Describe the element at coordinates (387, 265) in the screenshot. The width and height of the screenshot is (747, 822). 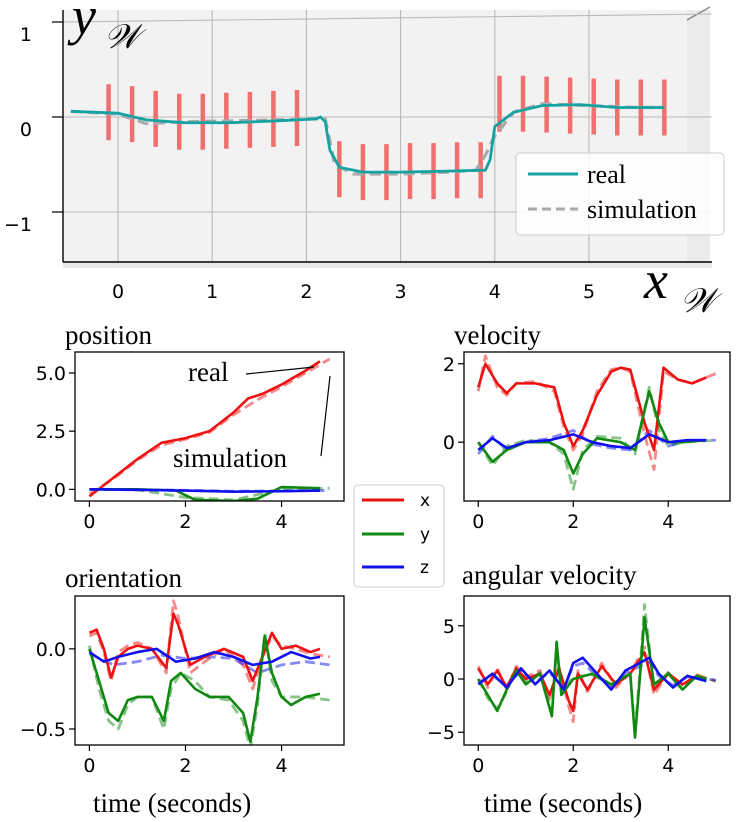
I see `pane-floor` at that location.